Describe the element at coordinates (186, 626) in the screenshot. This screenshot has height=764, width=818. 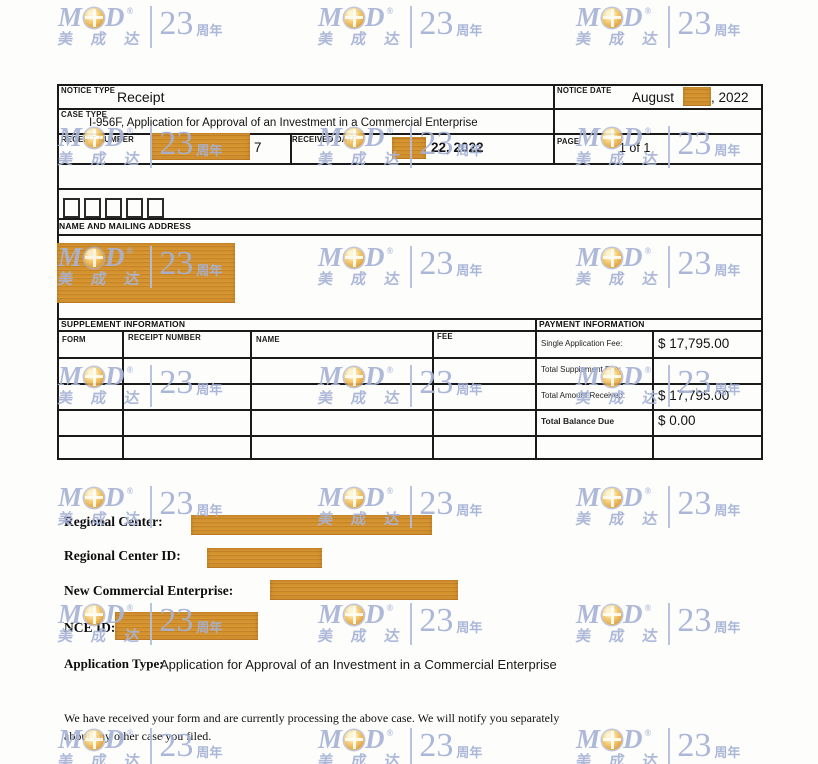
I see `redaction-nce-id` at that location.